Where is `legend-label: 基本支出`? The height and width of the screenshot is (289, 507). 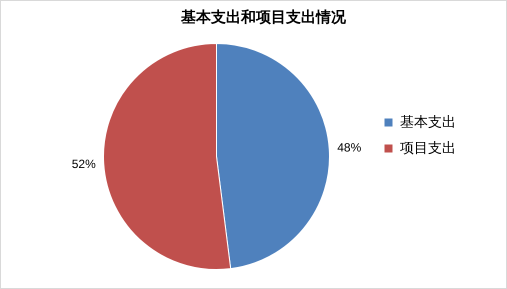
legend-label: 基本支出 is located at coordinates (428, 121).